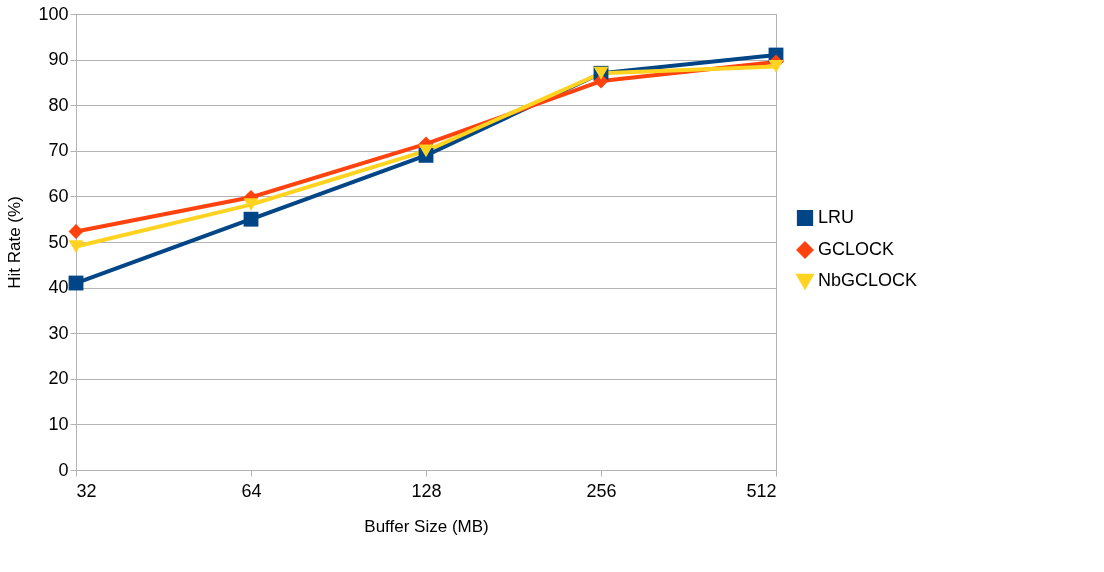 This screenshot has height=572, width=1104. Describe the element at coordinates (426, 490) in the screenshot. I see `x-tick-label: 128` at that location.